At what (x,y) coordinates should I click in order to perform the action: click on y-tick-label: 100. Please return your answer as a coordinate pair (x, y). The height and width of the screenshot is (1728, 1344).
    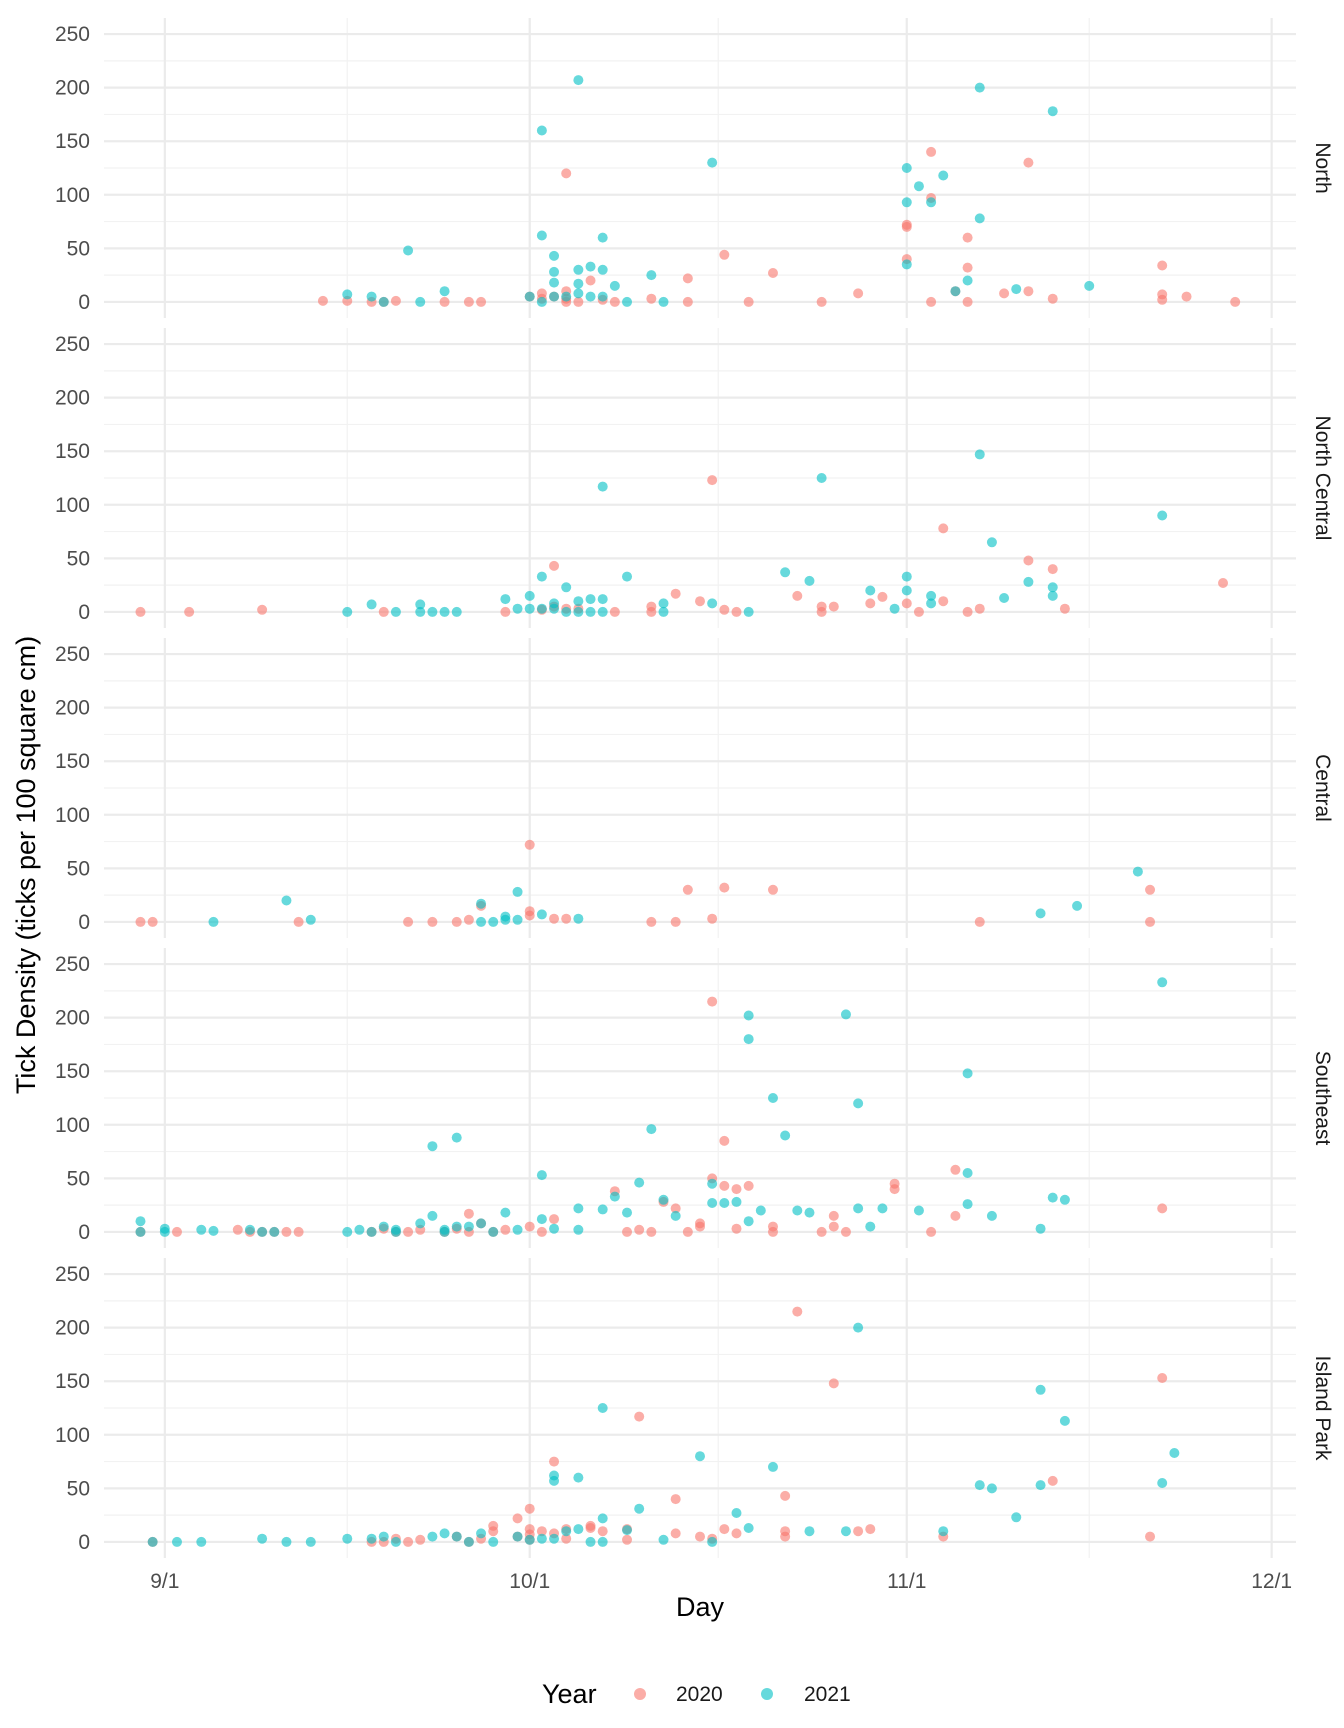
    Looking at the image, I should click on (72, 1435).